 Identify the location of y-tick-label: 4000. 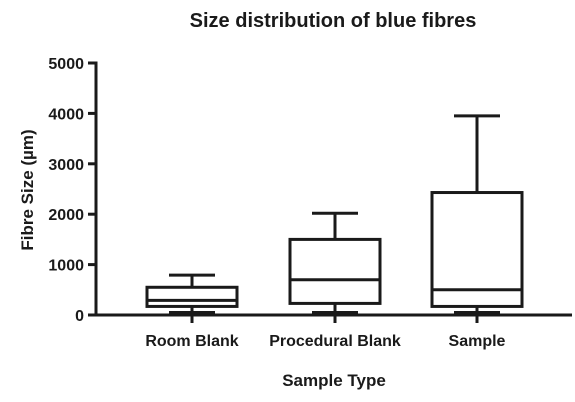
(66, 114).